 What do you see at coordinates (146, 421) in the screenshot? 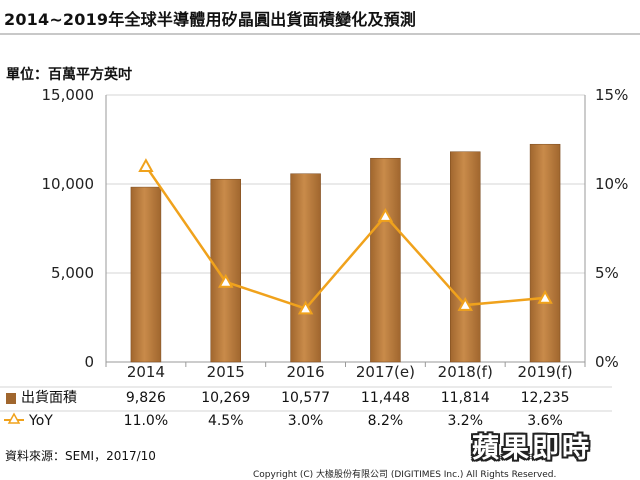
I see `yoy-value-label: 11.0%` at bounding box center [146, 421].